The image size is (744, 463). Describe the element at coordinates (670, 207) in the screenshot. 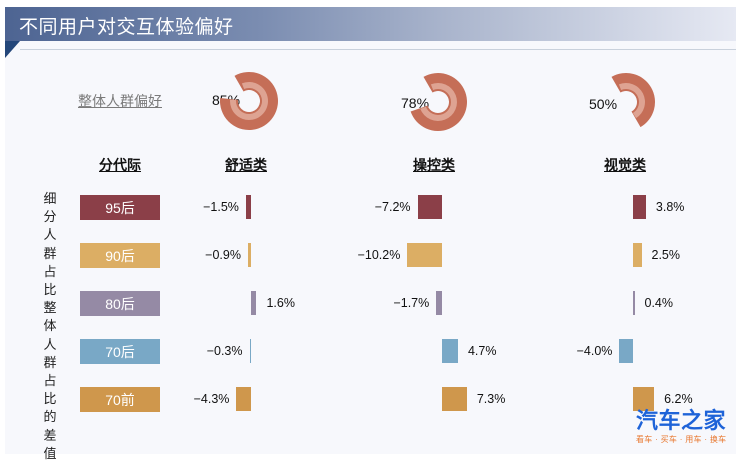

I see `visual-value-label: 3.8%` at that location.